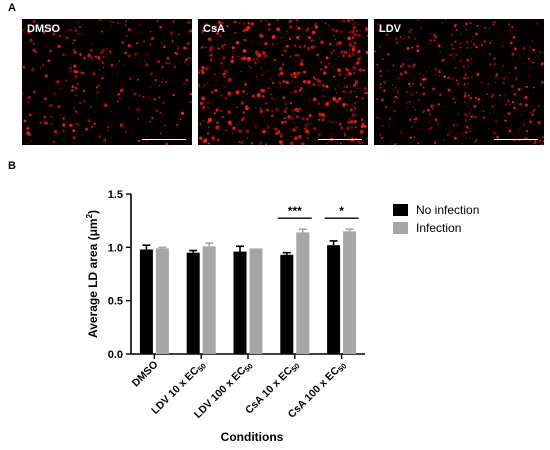 This screenshot has width=550, height=450. I want to click on y-tick-label: 0.5, so click(115, 302).